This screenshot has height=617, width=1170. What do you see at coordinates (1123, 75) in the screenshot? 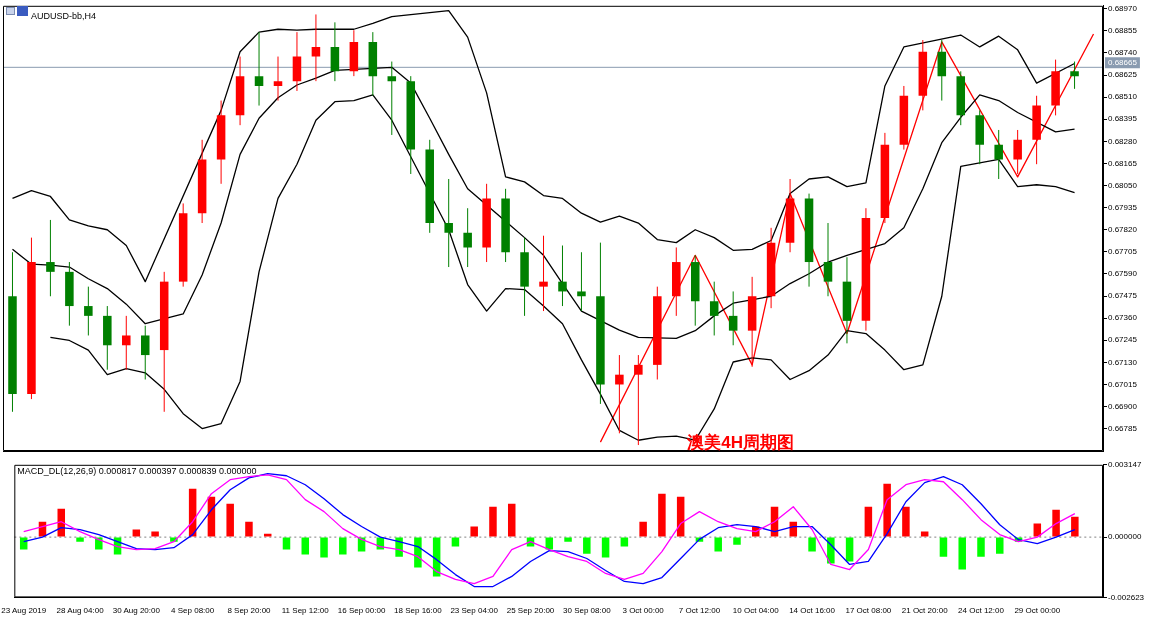
I see `y-tick-label: 0.68625` at bounding box center [1123, 75].